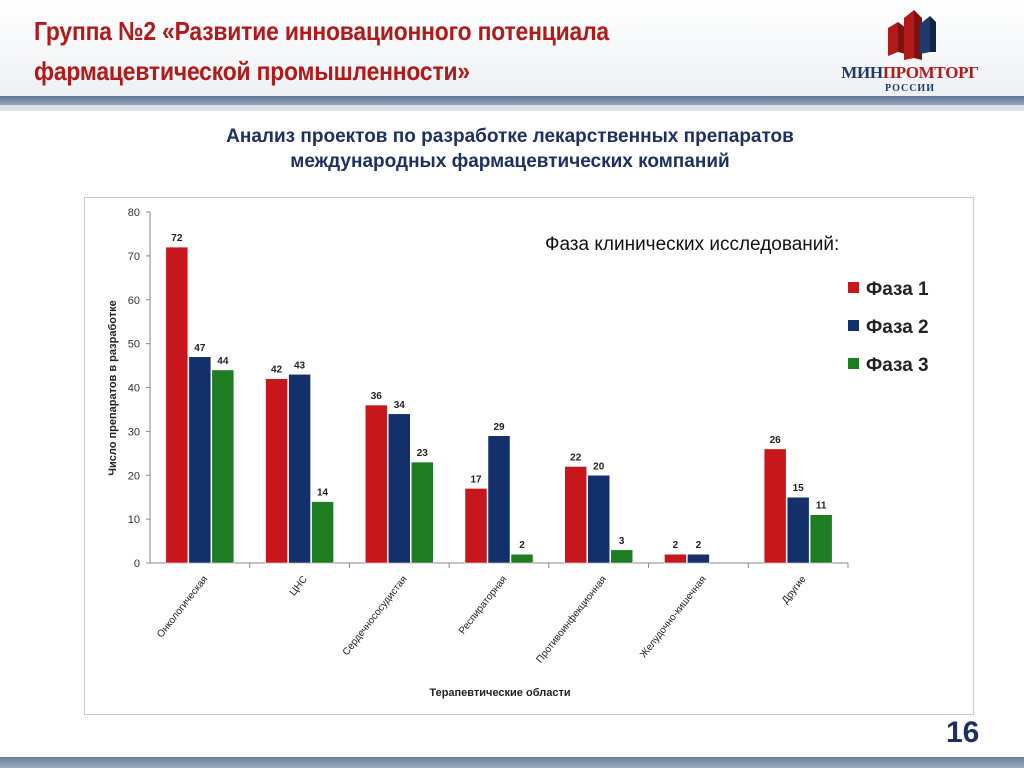  Describe the element at coordinates (571, 619) in the screenshot. I see `x-tick-label: Противоинфекционная` at that location.